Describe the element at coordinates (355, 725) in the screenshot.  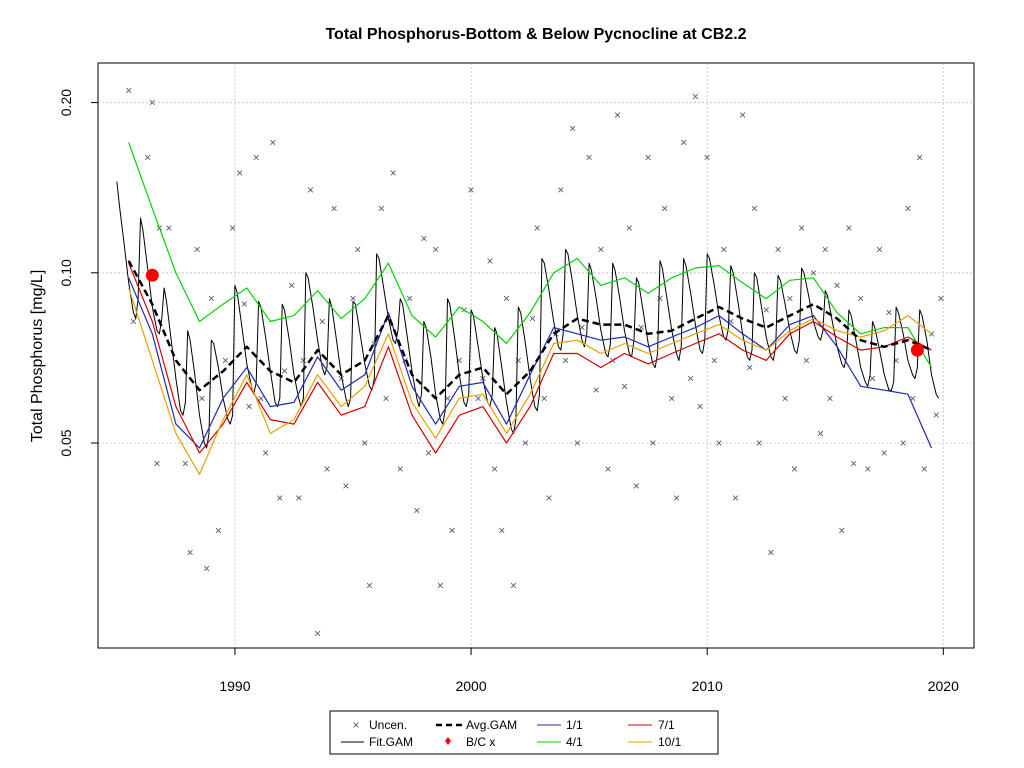
I see `legend-marker-uncen: ×` at that location.